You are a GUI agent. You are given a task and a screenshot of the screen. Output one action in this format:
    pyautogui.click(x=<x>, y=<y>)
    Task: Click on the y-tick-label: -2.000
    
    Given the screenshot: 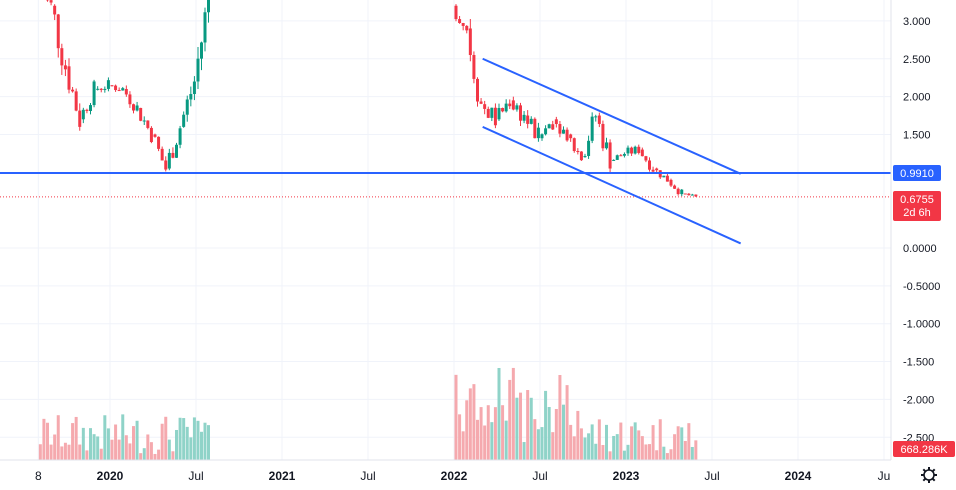 What is the action you would take?
    pyautogui.click(x=918, y=400)
    